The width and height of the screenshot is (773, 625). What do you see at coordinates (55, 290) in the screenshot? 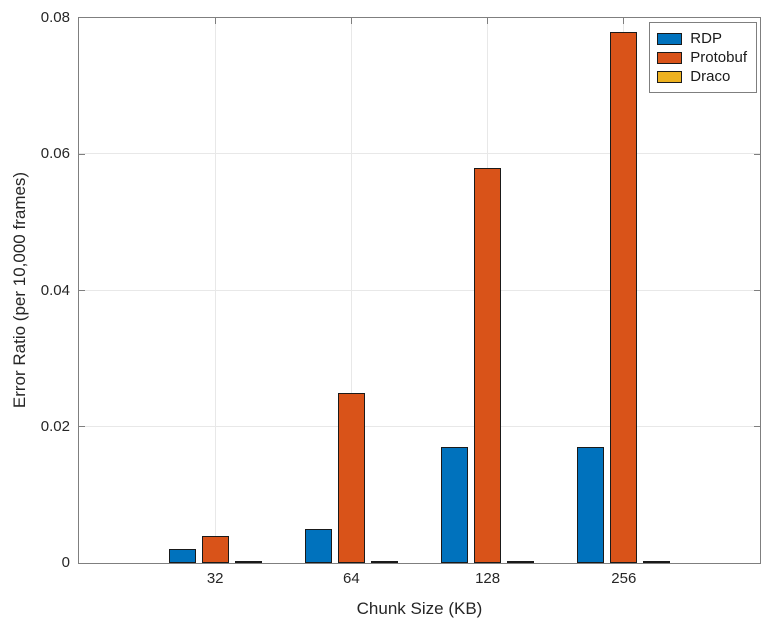
I see `y-tick-label: 0.04` at bounding box center [55, 290].